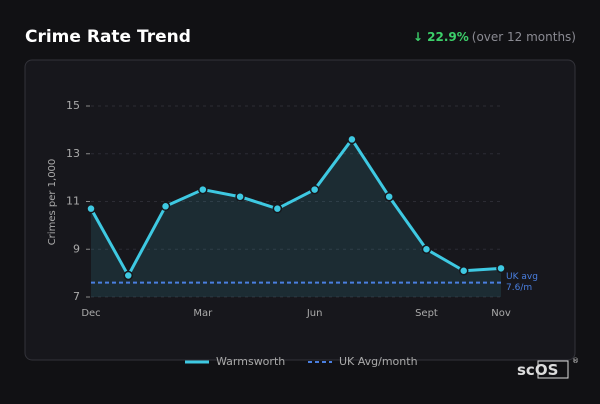 This screenshot has width=600, height=404. I want to click on brand-box, so click(553, 369).